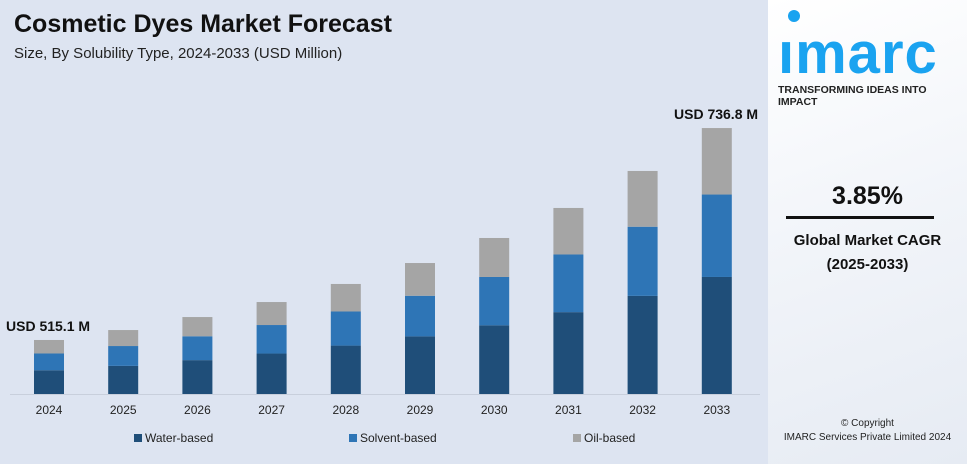 This screenshot has width=967, height=464. What do you see at coordinates (868, 59) in the screenshot?
I see `imarc-logo: ımarc TRANSFORMING IDEAS INTO IMPACT` at bounding box center [868, 59].